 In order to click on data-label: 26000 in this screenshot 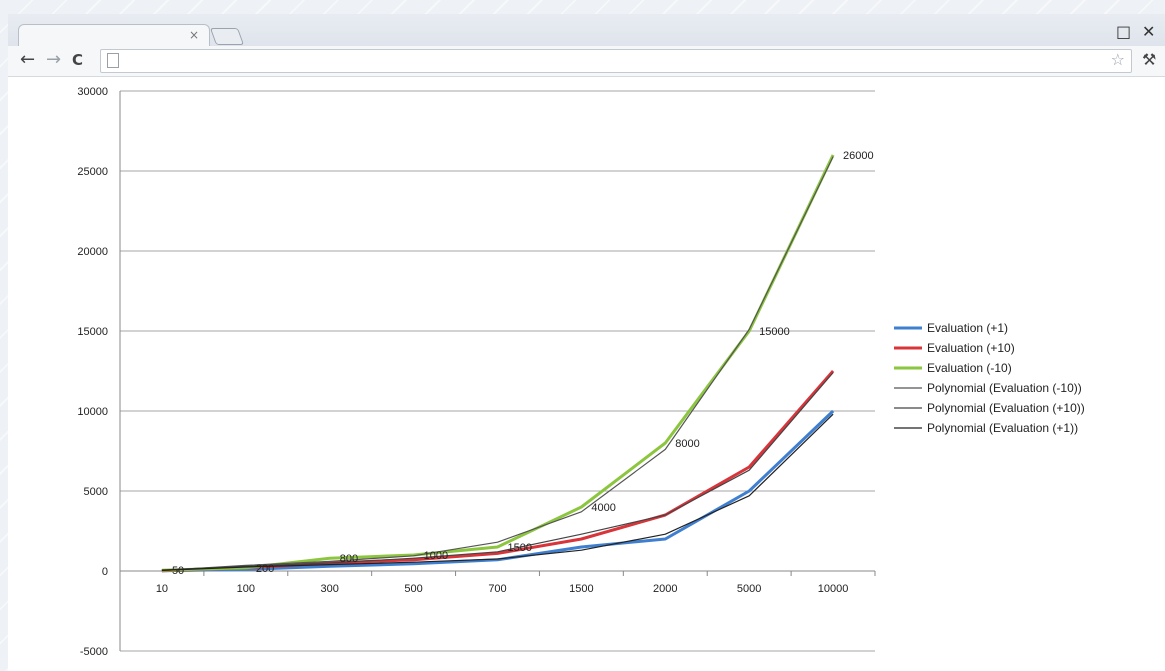, I will do `click(858, 156)`.